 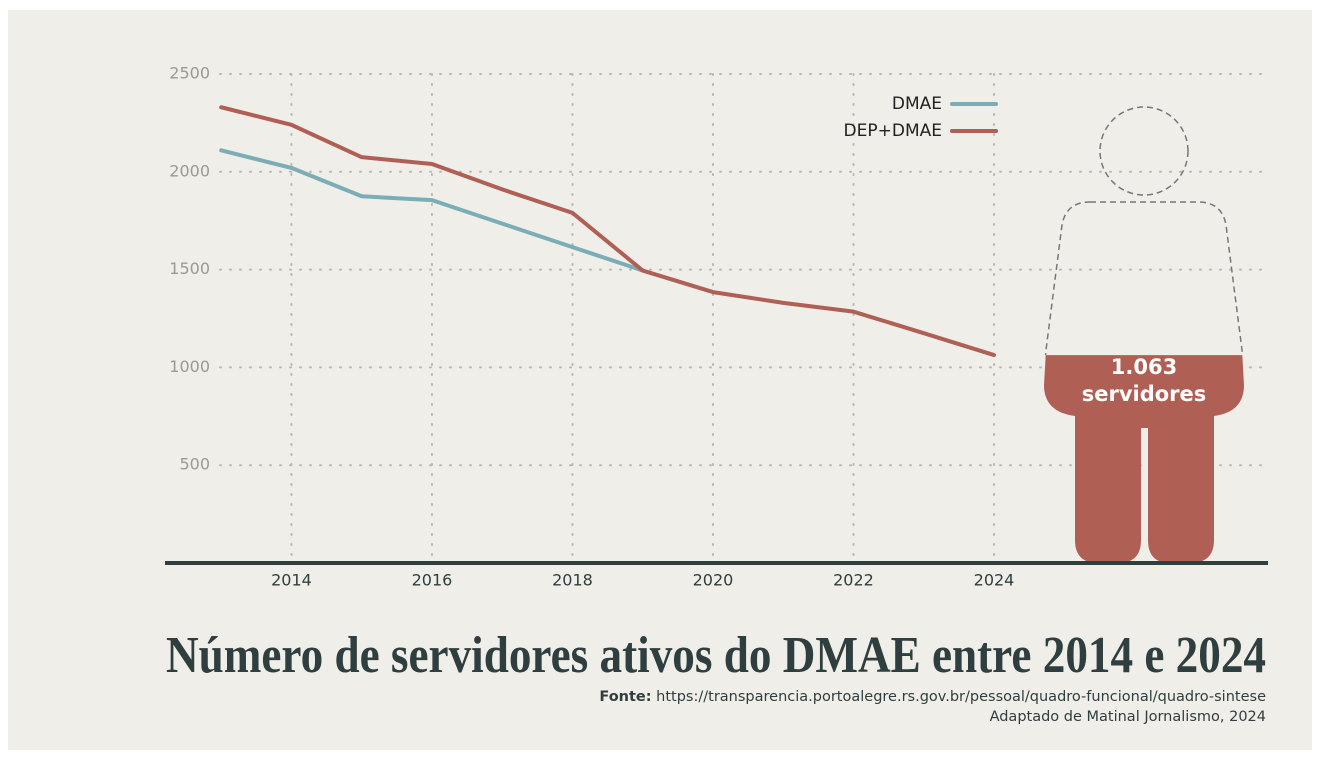 What do you see at coordinates (1144, 367) in the screenshot?
I see `annotation: 1.063` at bounding box center [1144, 367].